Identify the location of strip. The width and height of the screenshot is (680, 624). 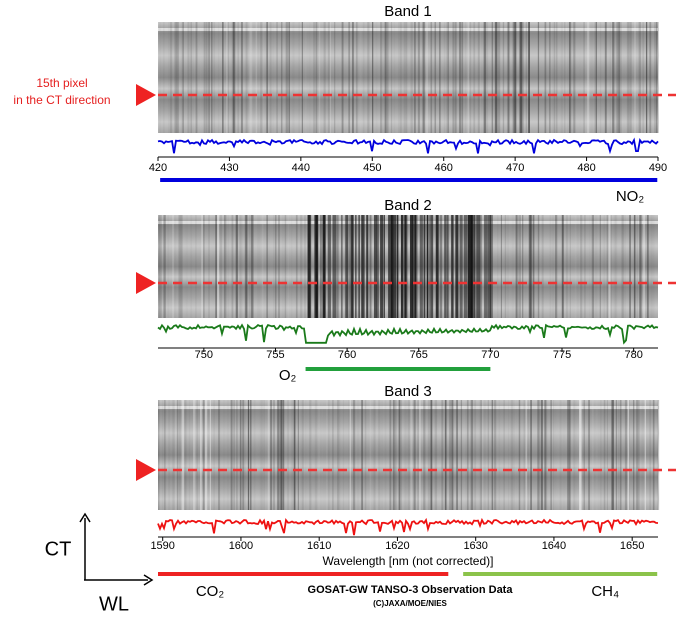
(408, 266).